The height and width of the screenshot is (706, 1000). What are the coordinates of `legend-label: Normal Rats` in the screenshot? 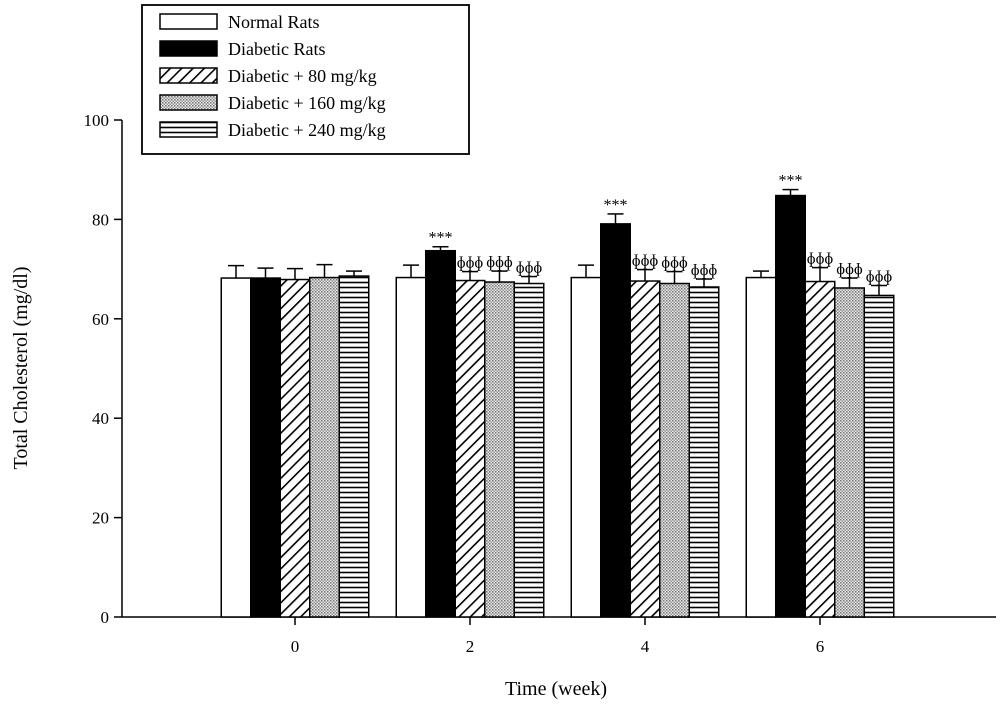 It's located at (274, 22).